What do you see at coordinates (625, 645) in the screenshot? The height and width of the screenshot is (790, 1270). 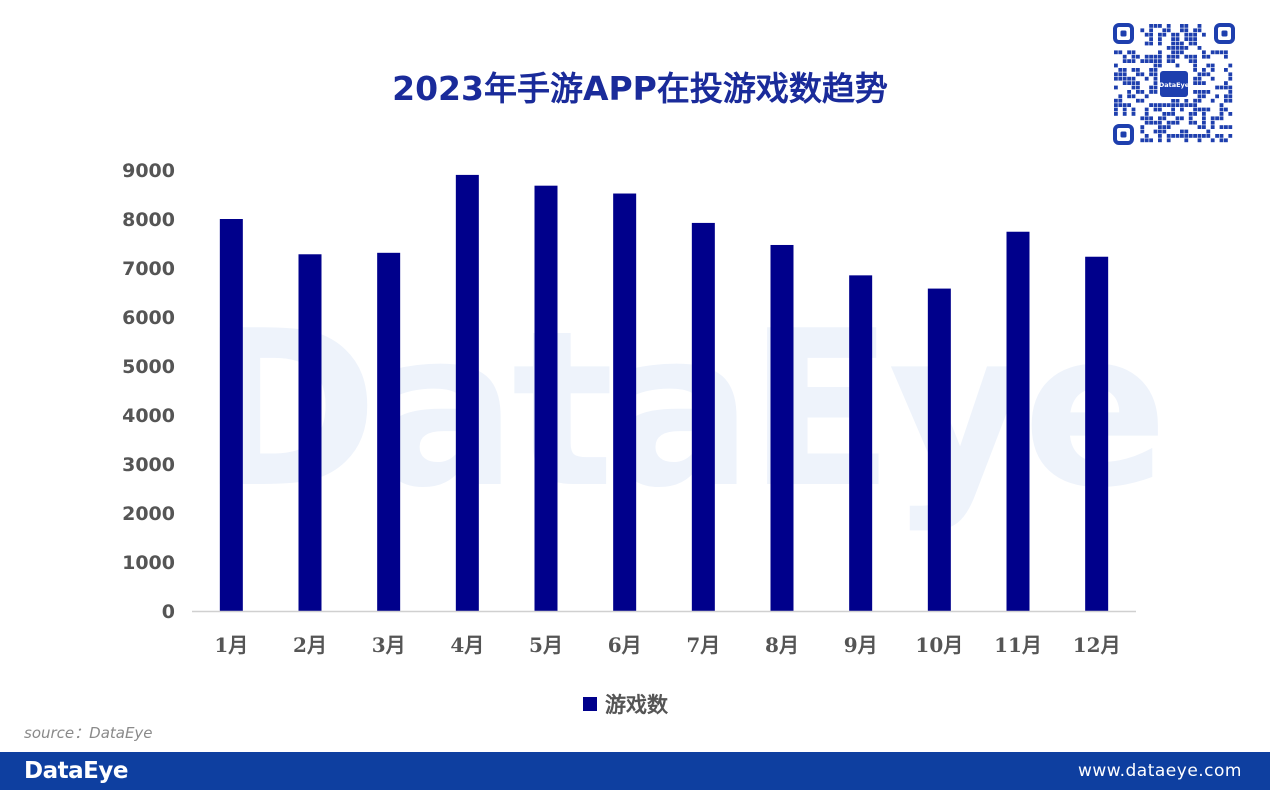 I see `x-tick-label: 6月` at bounding box center [625, 645].